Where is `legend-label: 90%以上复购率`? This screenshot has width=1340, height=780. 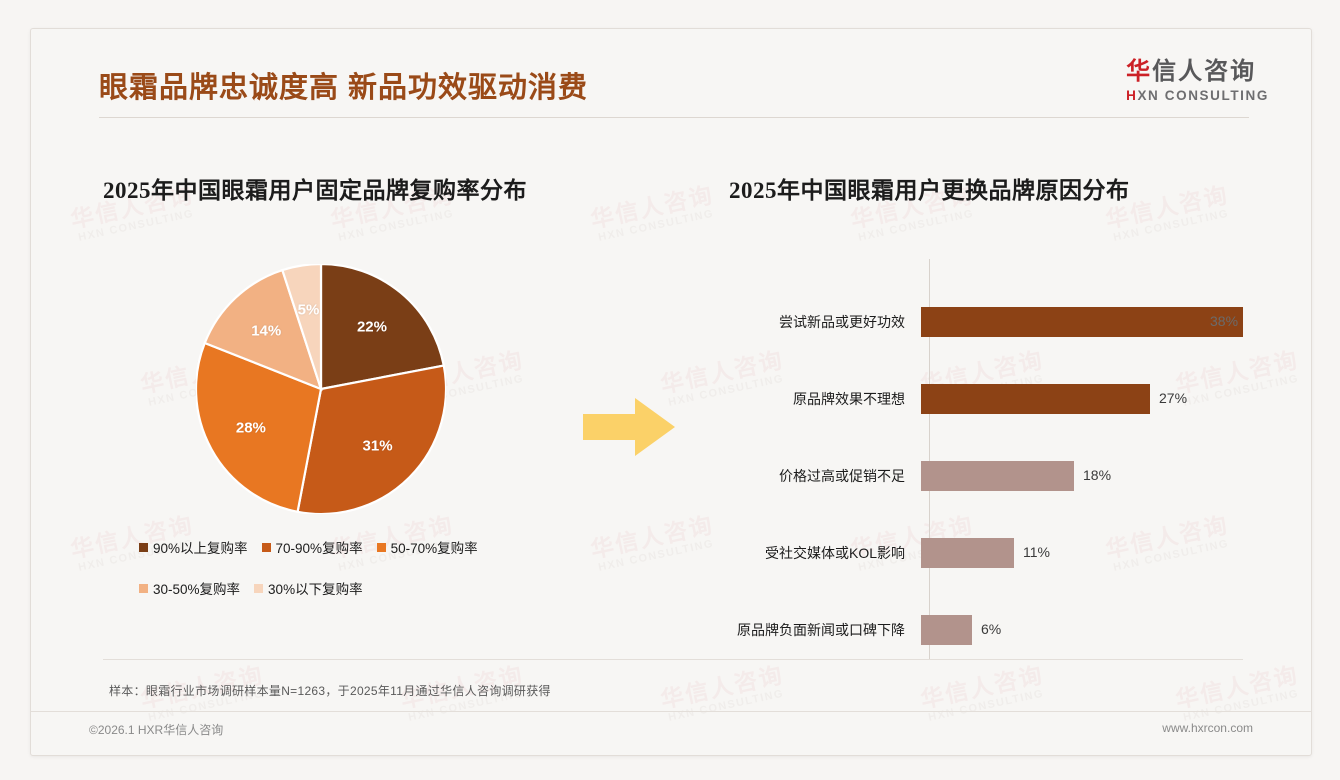
legend-label: 90%以上复购率 is located at coordinates (200, 548).